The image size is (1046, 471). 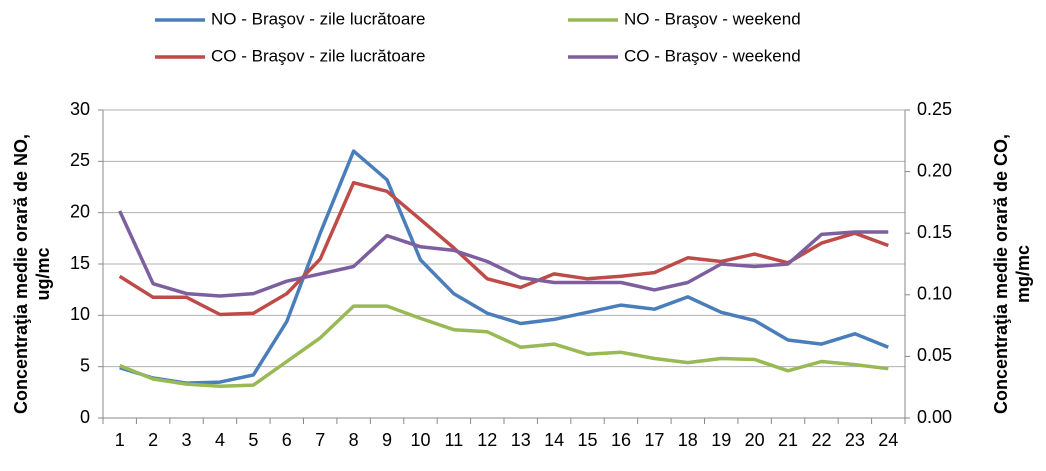 What do you see at coordinates (287, 440) in the screenshot?
I see `x-tick-label: 6` at bounding box center [287, 440].